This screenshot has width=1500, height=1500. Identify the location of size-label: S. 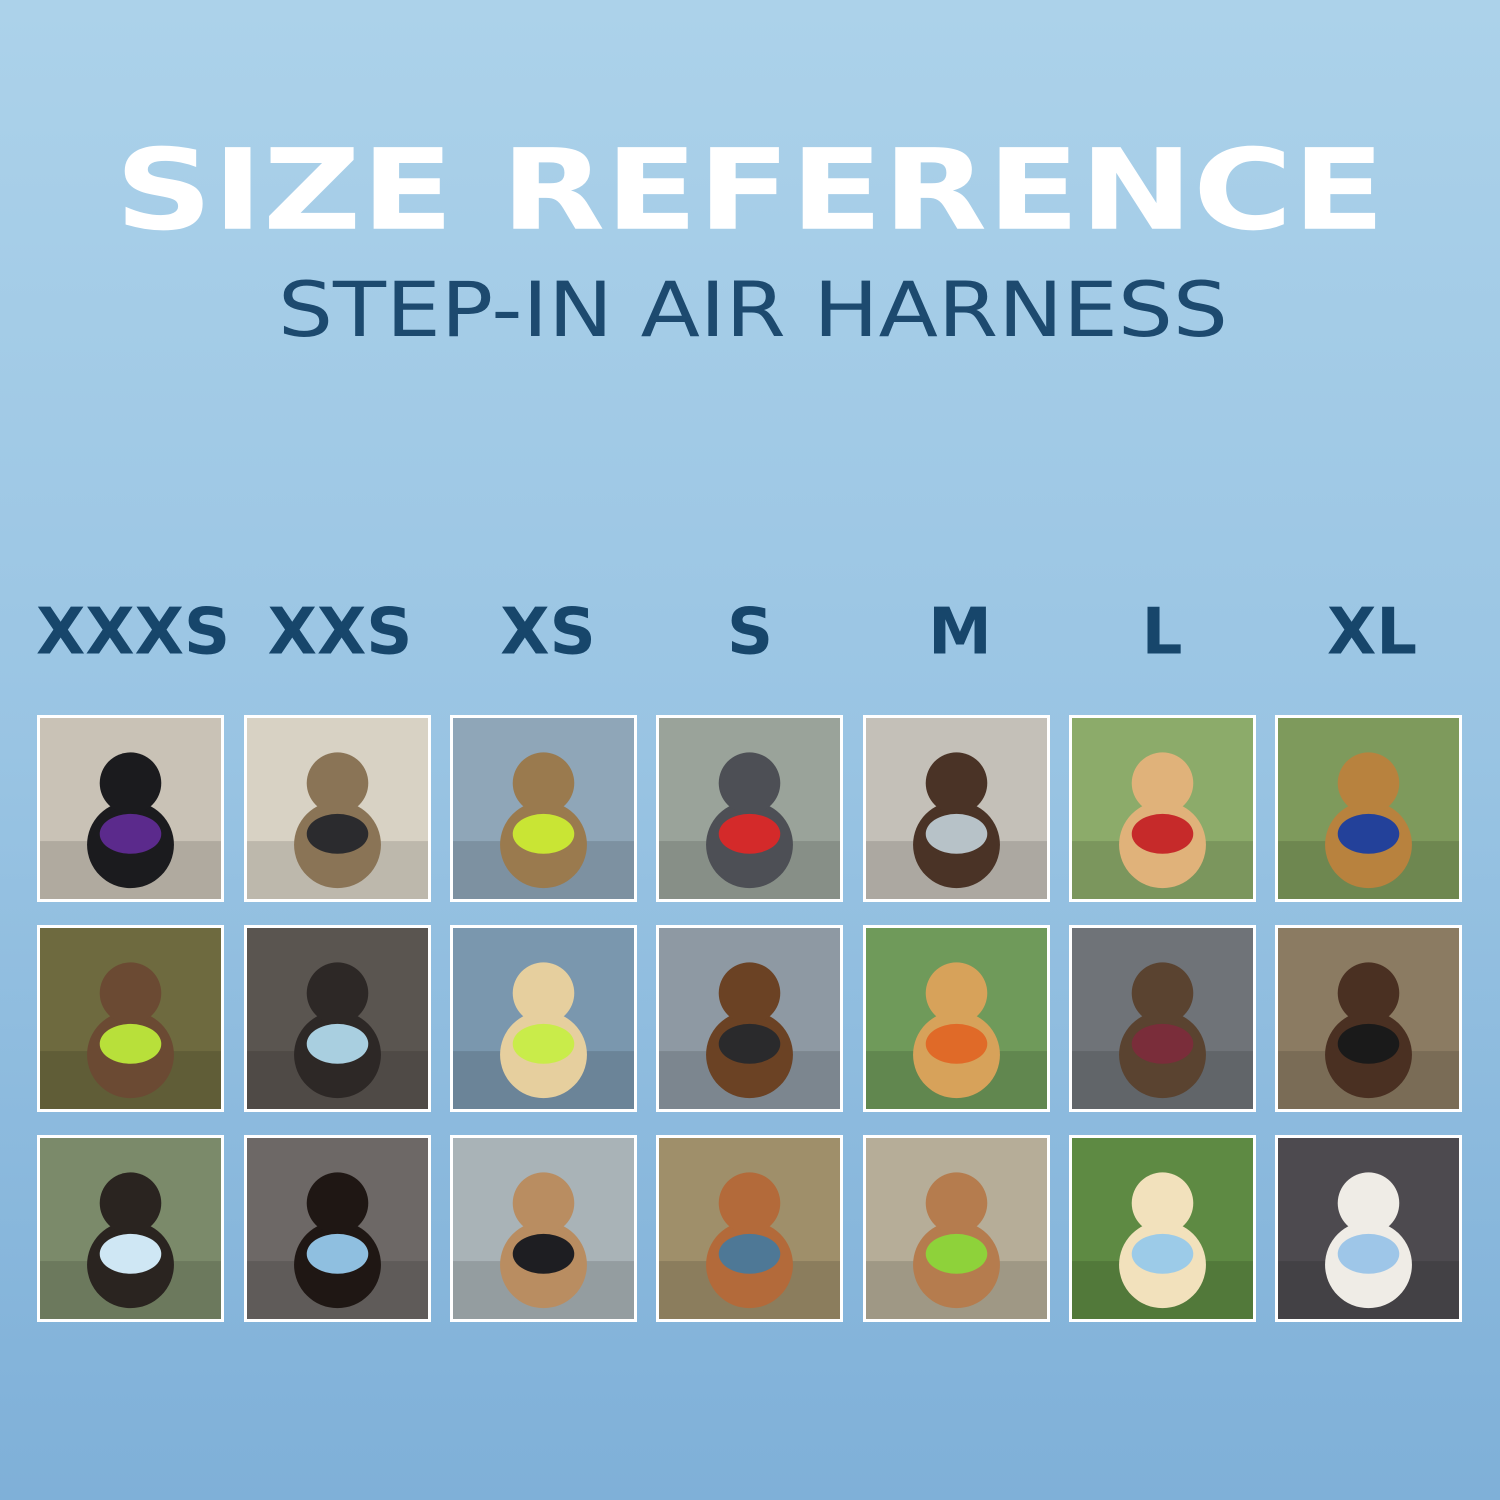
(750, 633).